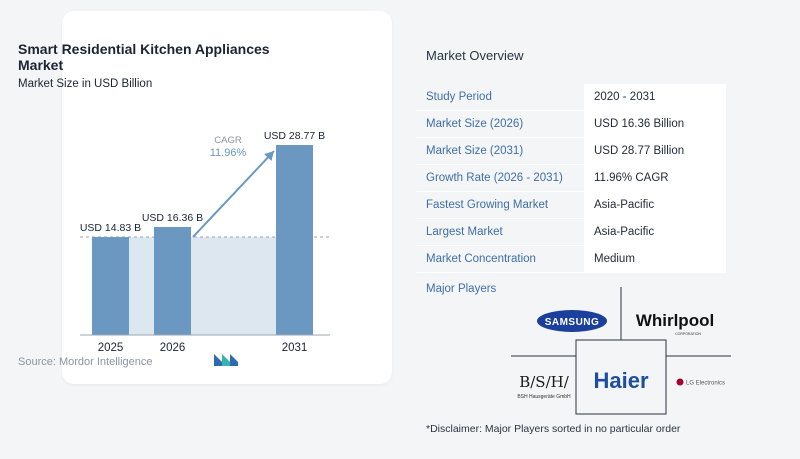 The image size is (800, 459). I want to click on overview-value: USD 16.36 Billion, so click(655, 124).